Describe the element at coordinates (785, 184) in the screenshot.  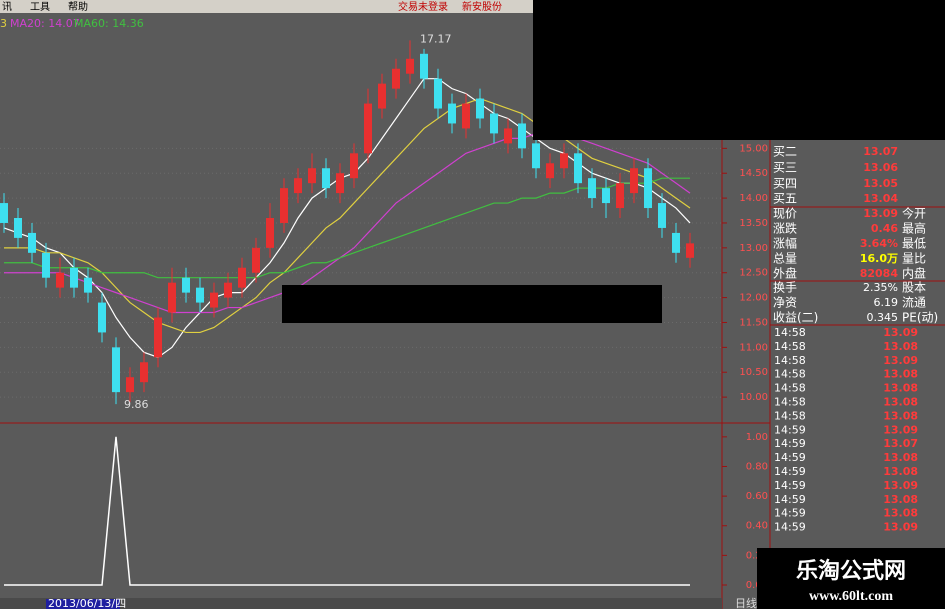
I see `bid-label: 买四` at that location.